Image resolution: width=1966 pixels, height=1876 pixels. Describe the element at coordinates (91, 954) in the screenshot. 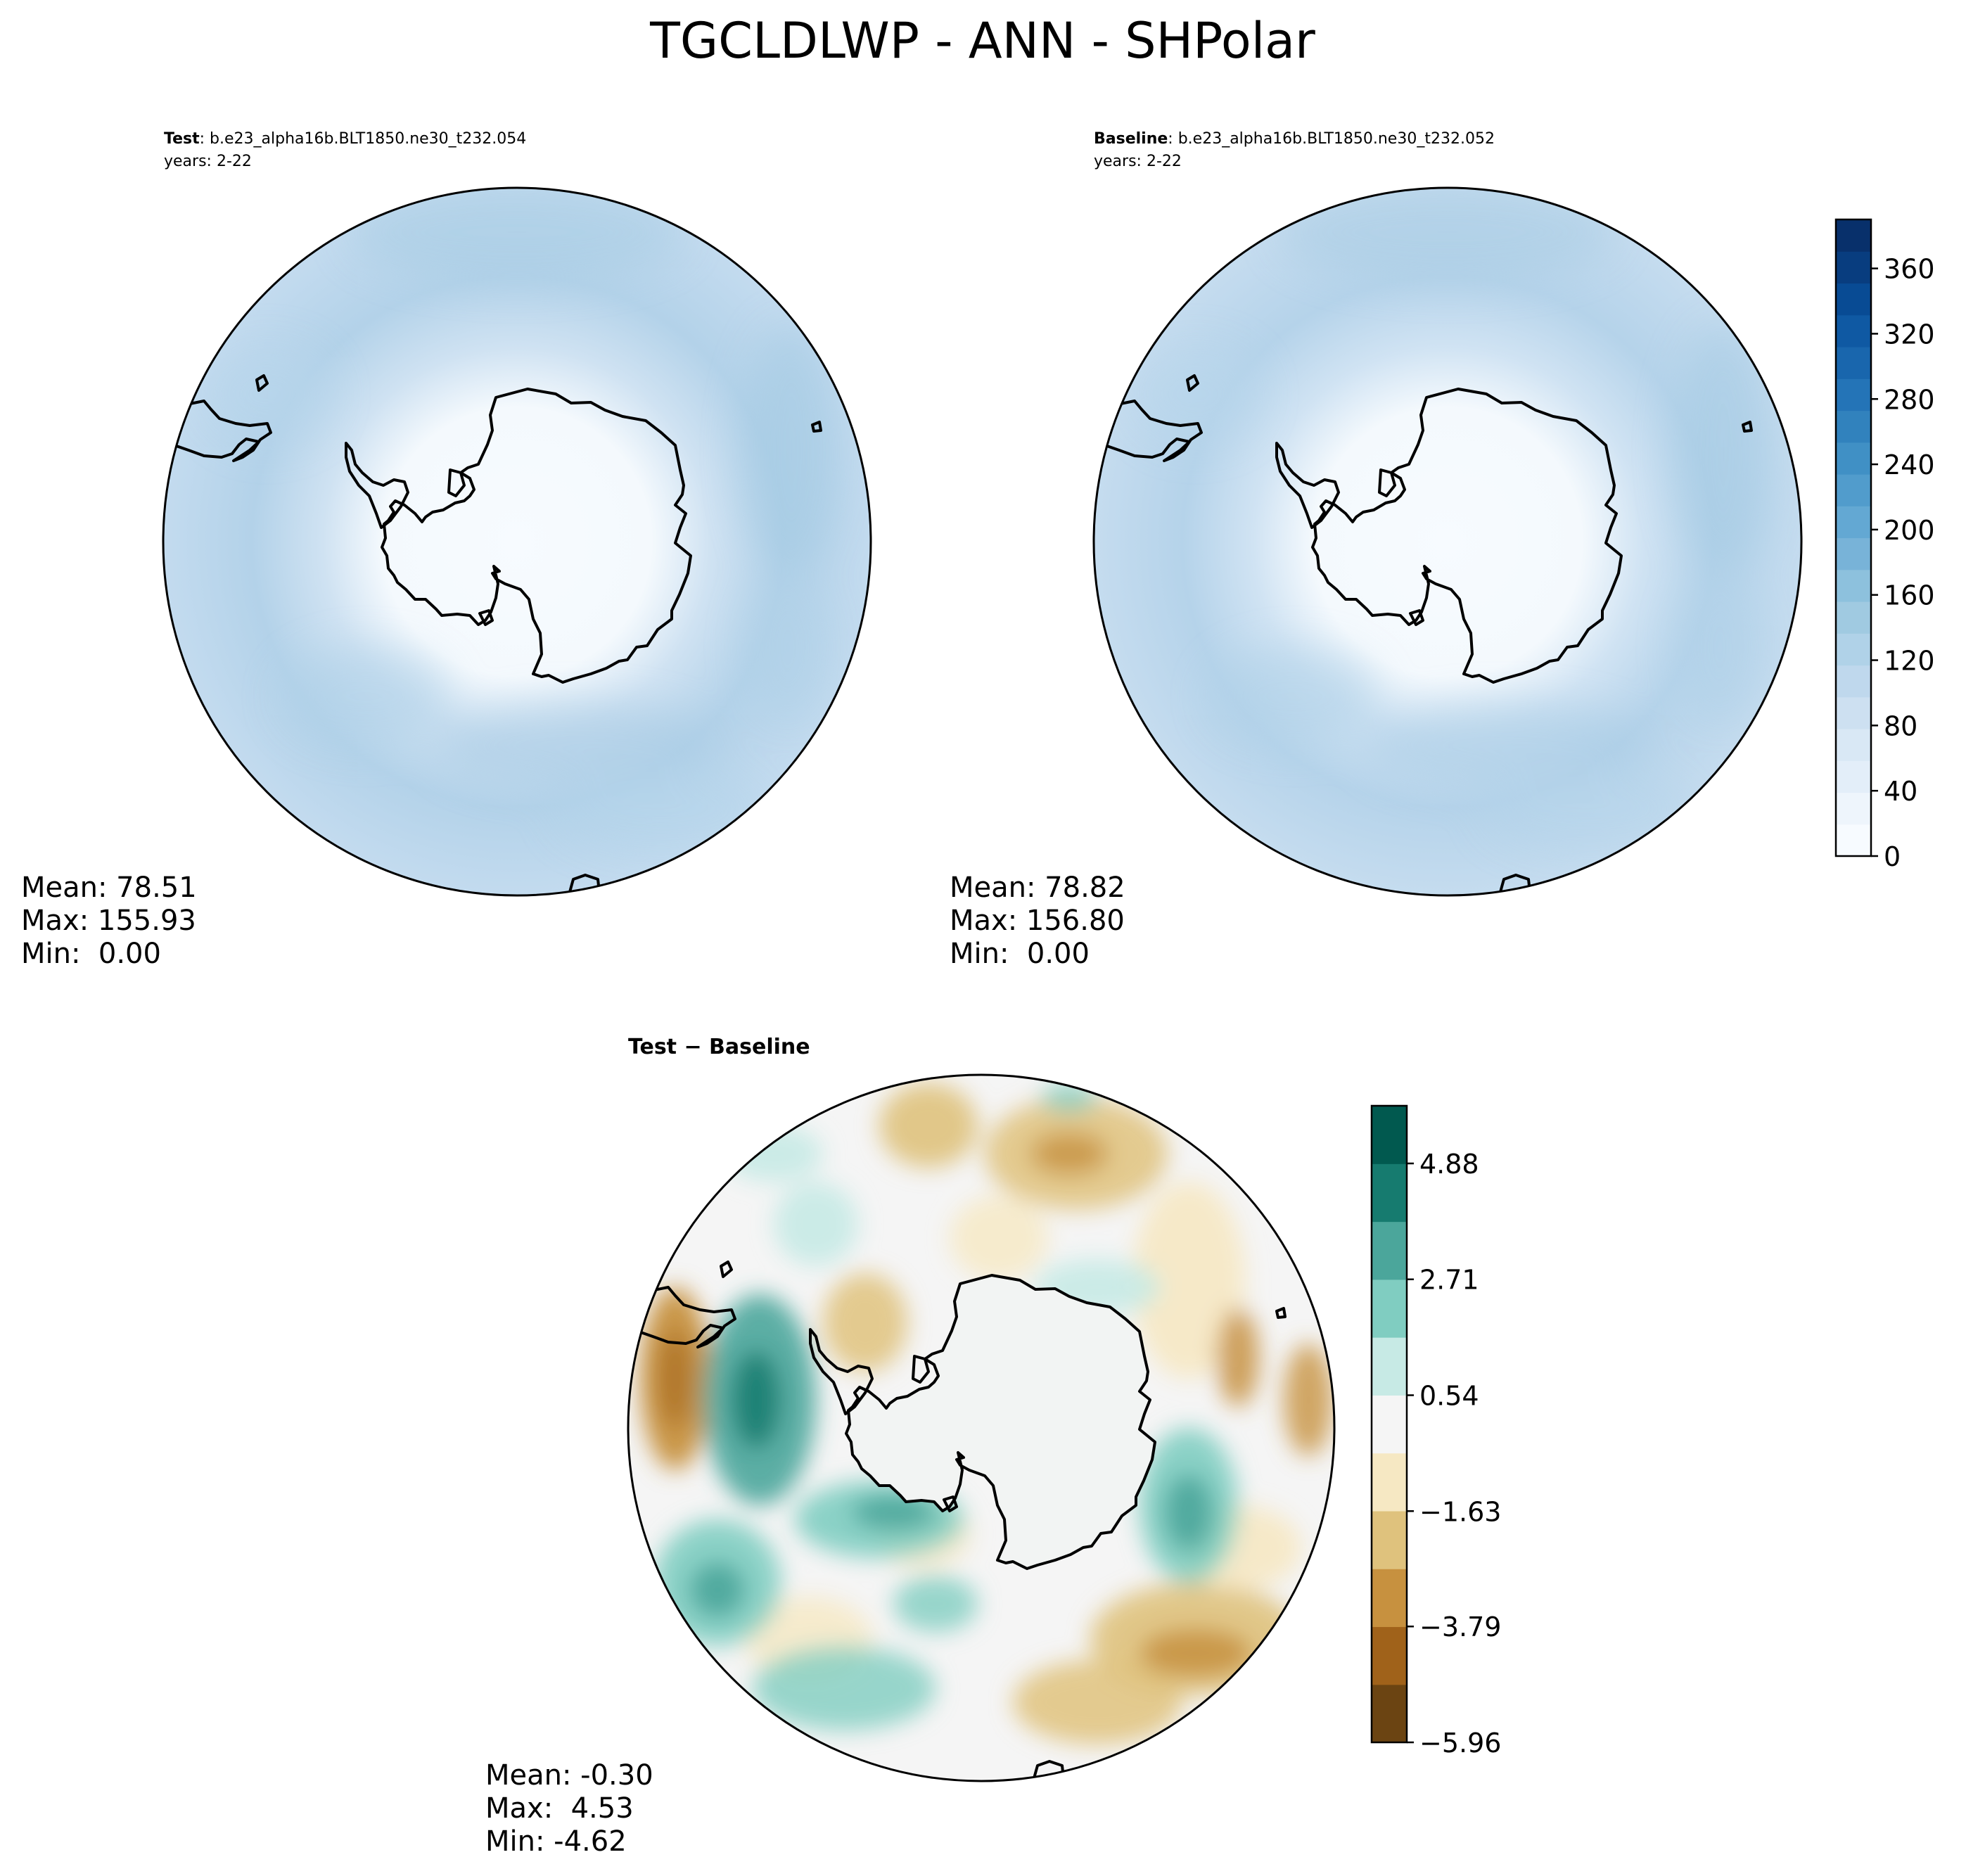

I see `panel-test-min: Min: 0.00` at that location.